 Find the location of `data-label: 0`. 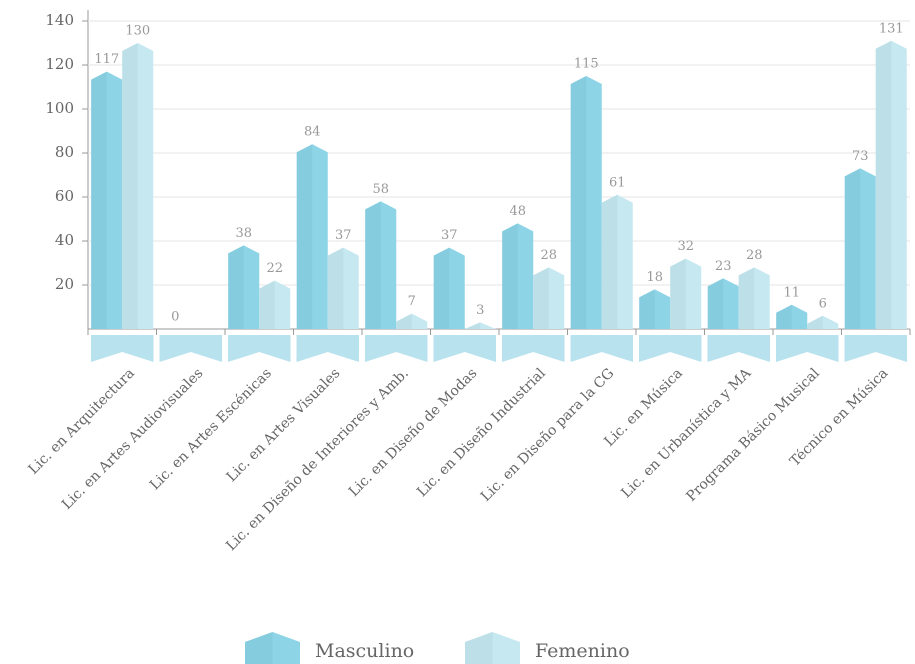

data-label: 0 is located at coordinates (175, 317).